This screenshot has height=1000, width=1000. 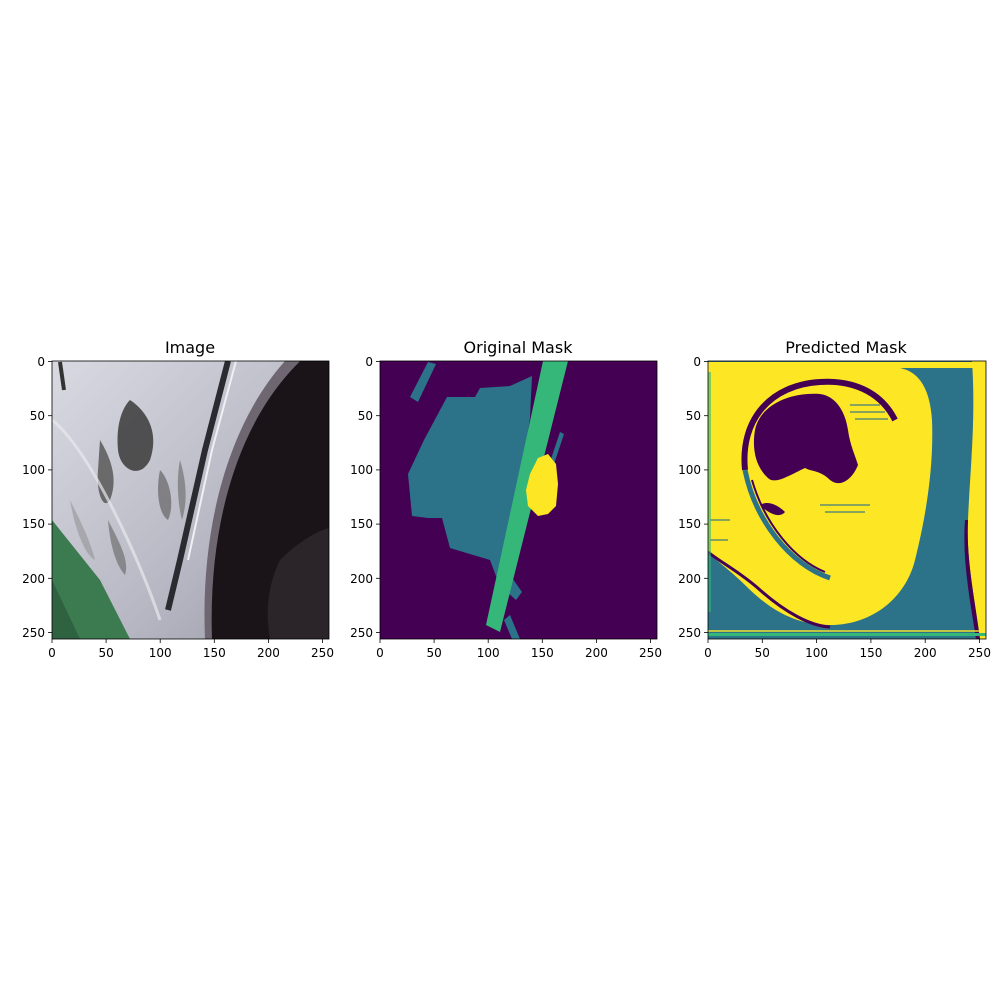 I want to click on x-axis-image: 0 50 100 150 200 250, so click(x=191, y=649).